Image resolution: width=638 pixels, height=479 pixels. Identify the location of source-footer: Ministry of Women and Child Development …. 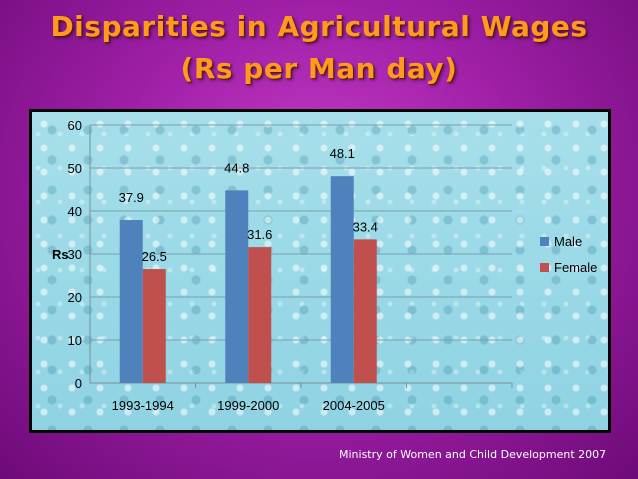
(473, 454).